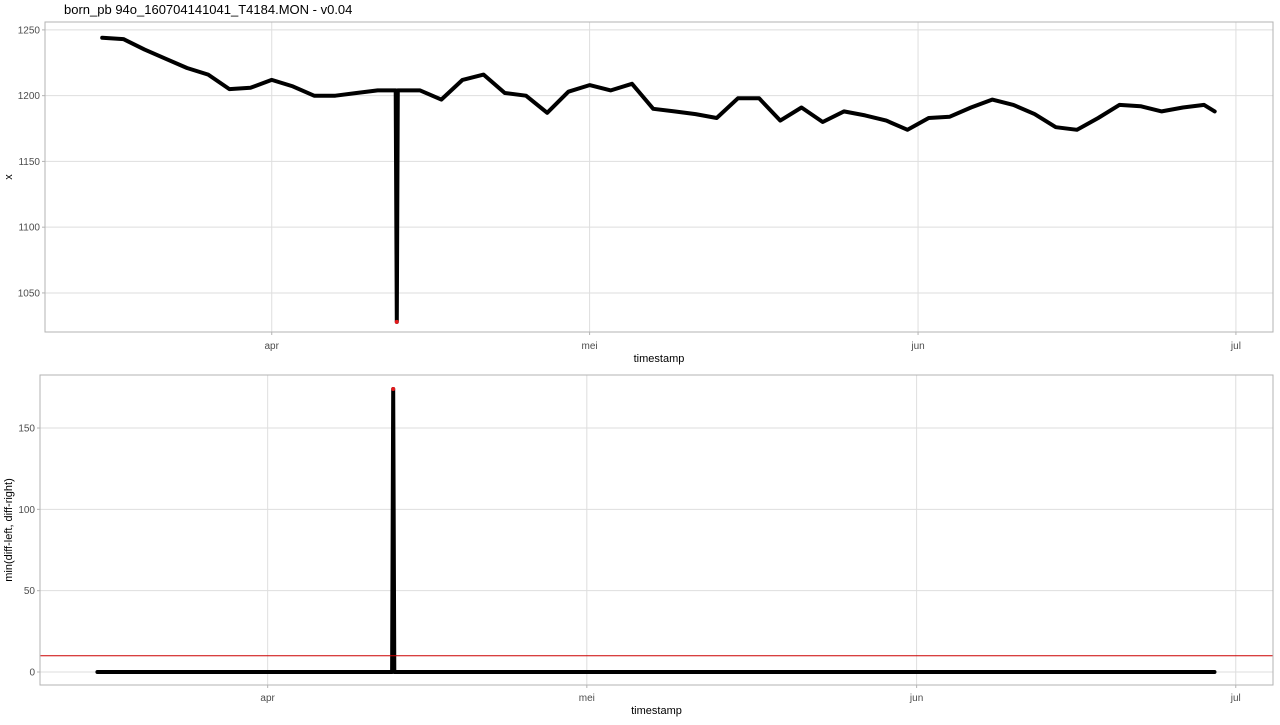  Describe the element at coordinates (9, 530) in the screenshot. I see `y-axis-title: min(diff-left, diff-right)` at that location.